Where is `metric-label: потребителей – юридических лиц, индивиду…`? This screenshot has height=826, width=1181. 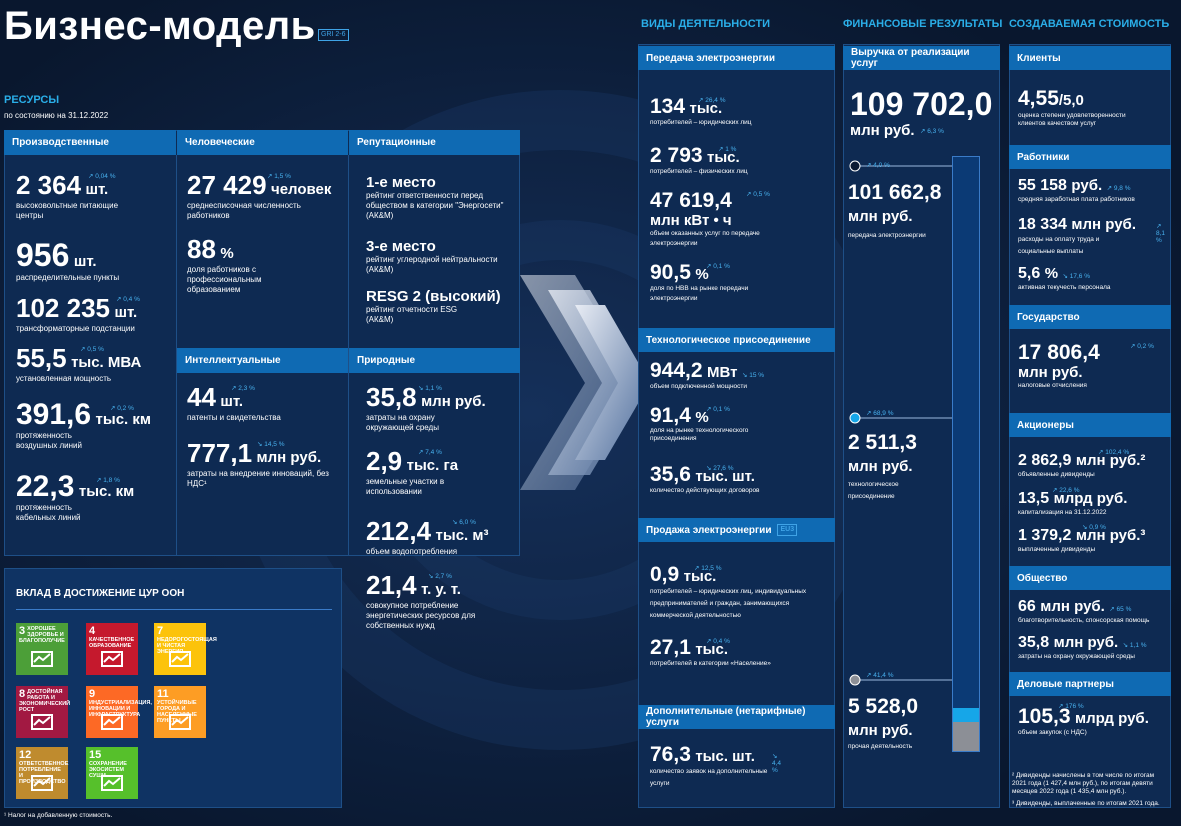 metric-label: потребителей – юридических лиц, индивиду… is located at coordinates (728, 603).